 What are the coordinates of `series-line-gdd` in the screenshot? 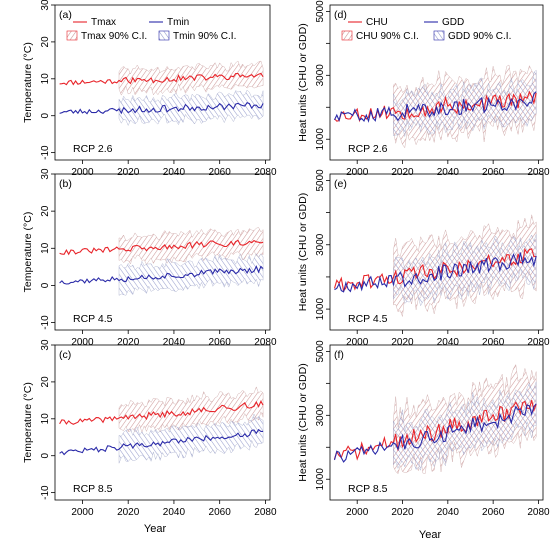 It's located at (435, 272).